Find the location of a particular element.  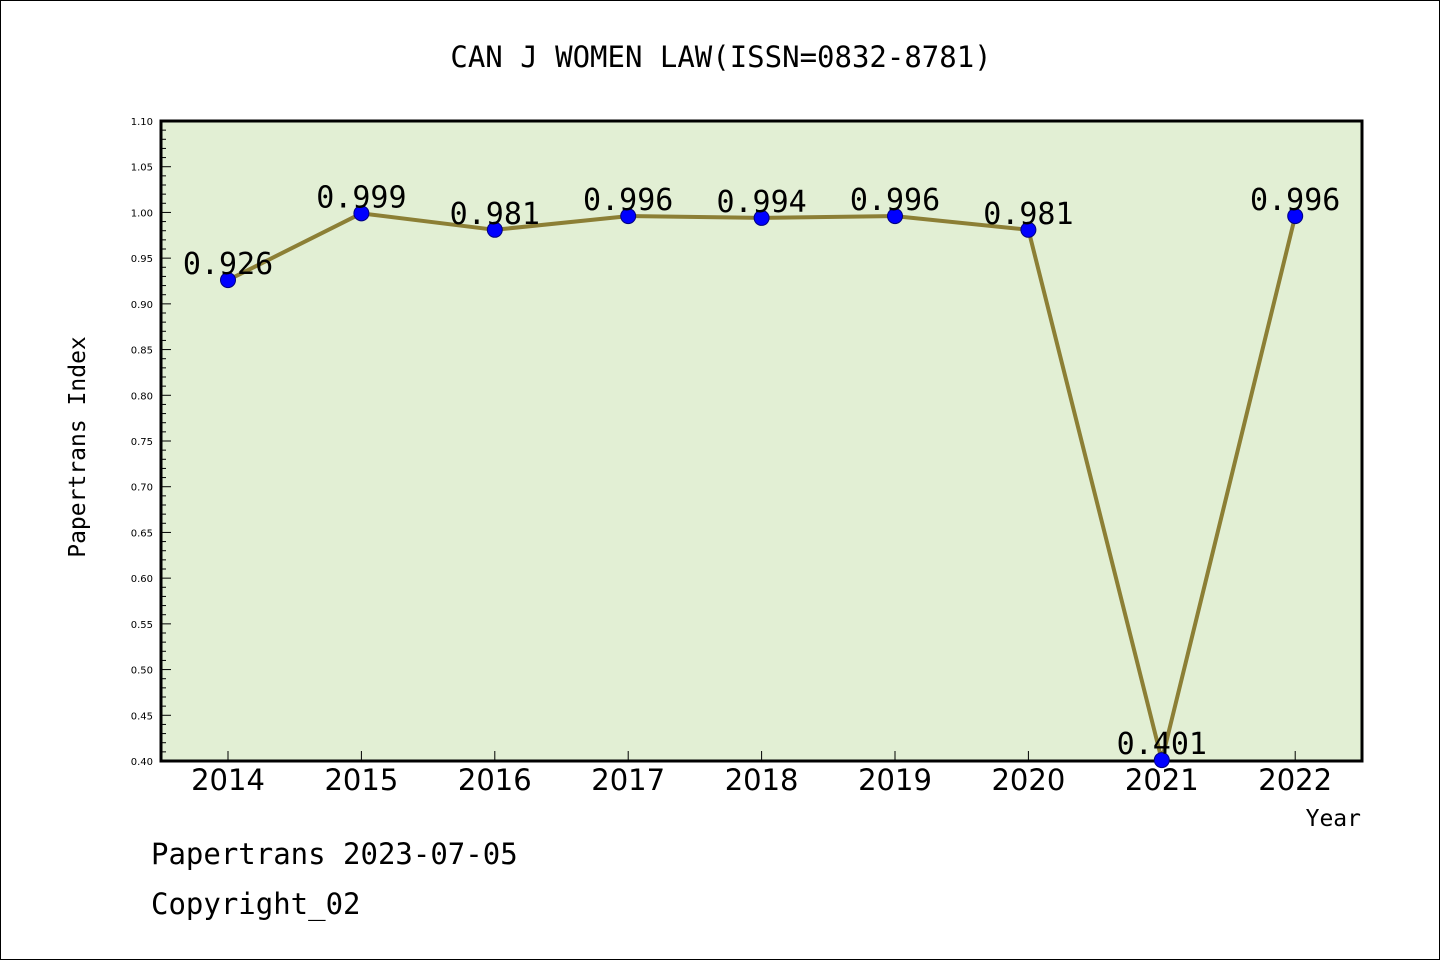

x-tick-label: 2020 is located at coordinates (1028, 780).